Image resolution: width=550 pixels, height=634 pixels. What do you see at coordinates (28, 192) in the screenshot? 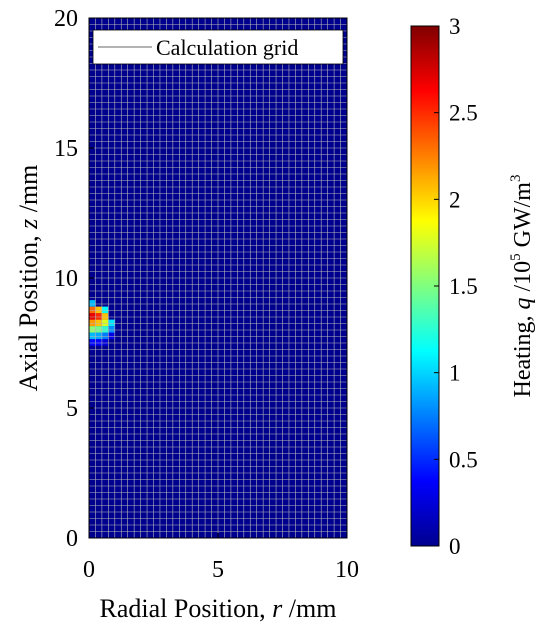
I see `y-axis-label-unit: /mm` at bounding box center [28, 192].